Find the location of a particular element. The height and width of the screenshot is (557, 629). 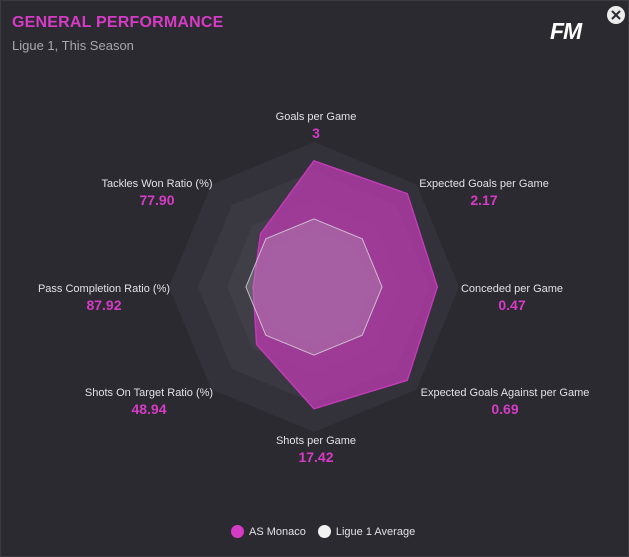

metric-expected-goals-against-per-game: Expected Goals Against per Game 0.69 is located at coordinates (505, 402).